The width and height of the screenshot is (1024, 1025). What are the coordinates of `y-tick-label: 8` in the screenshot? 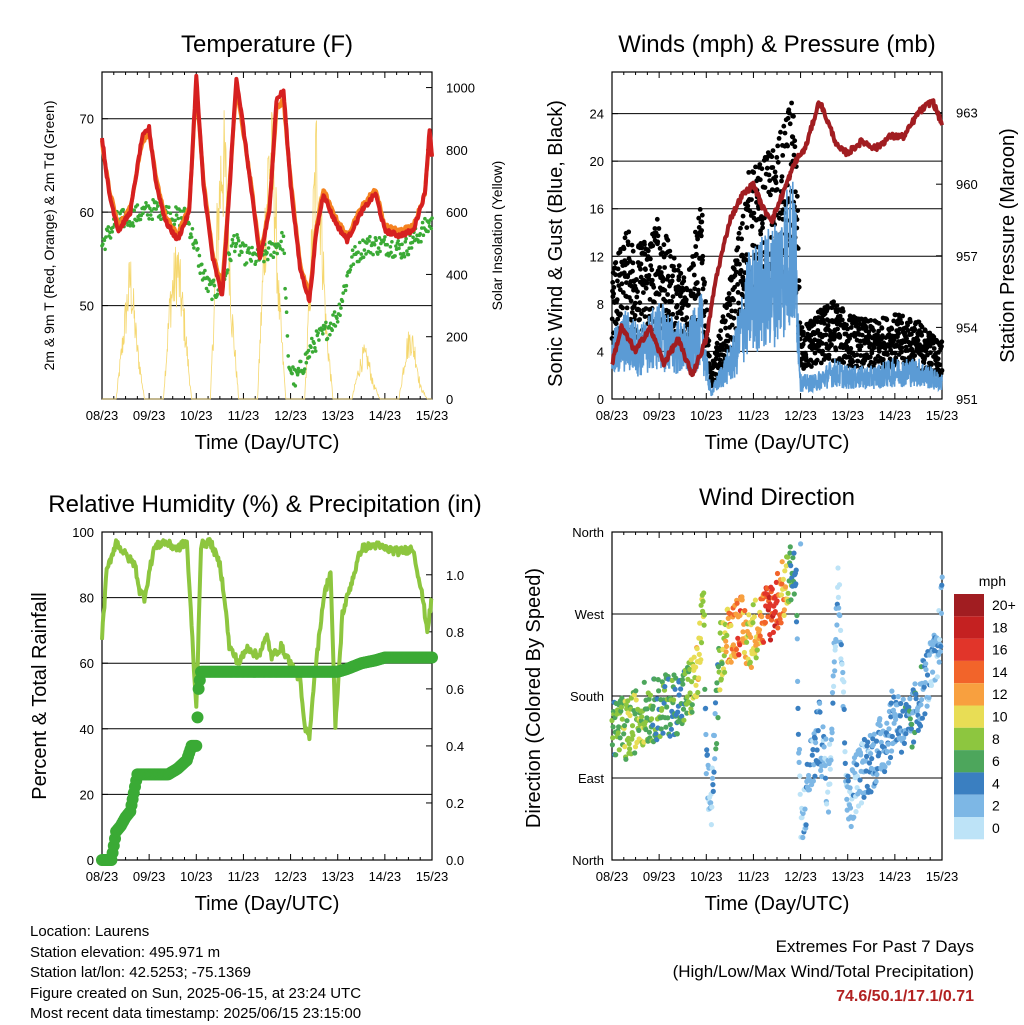 It's located at (600, 304).